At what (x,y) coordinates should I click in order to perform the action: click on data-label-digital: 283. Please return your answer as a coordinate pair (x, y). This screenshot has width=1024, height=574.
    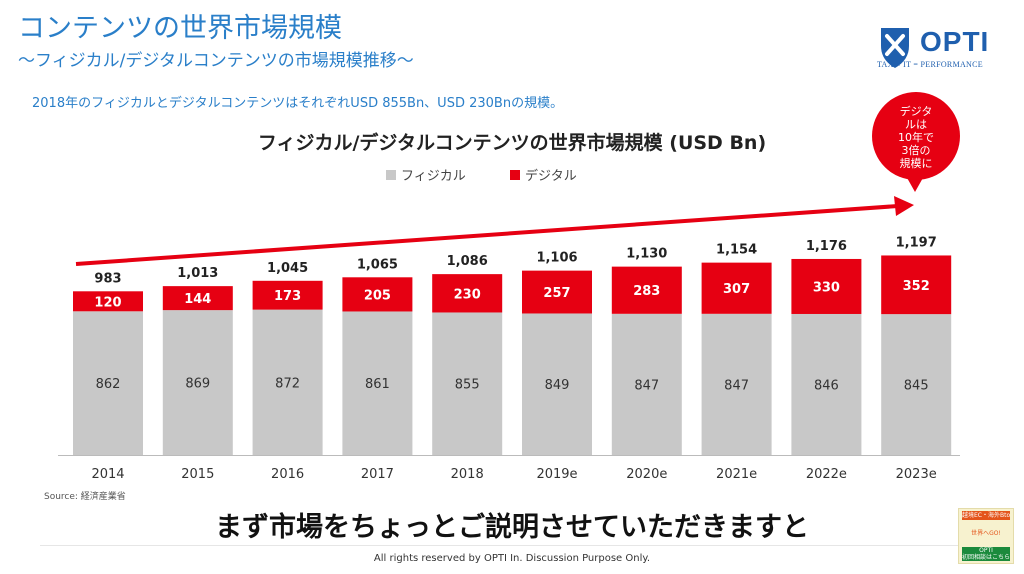
    Looking at the image, I should click on (646, 291).